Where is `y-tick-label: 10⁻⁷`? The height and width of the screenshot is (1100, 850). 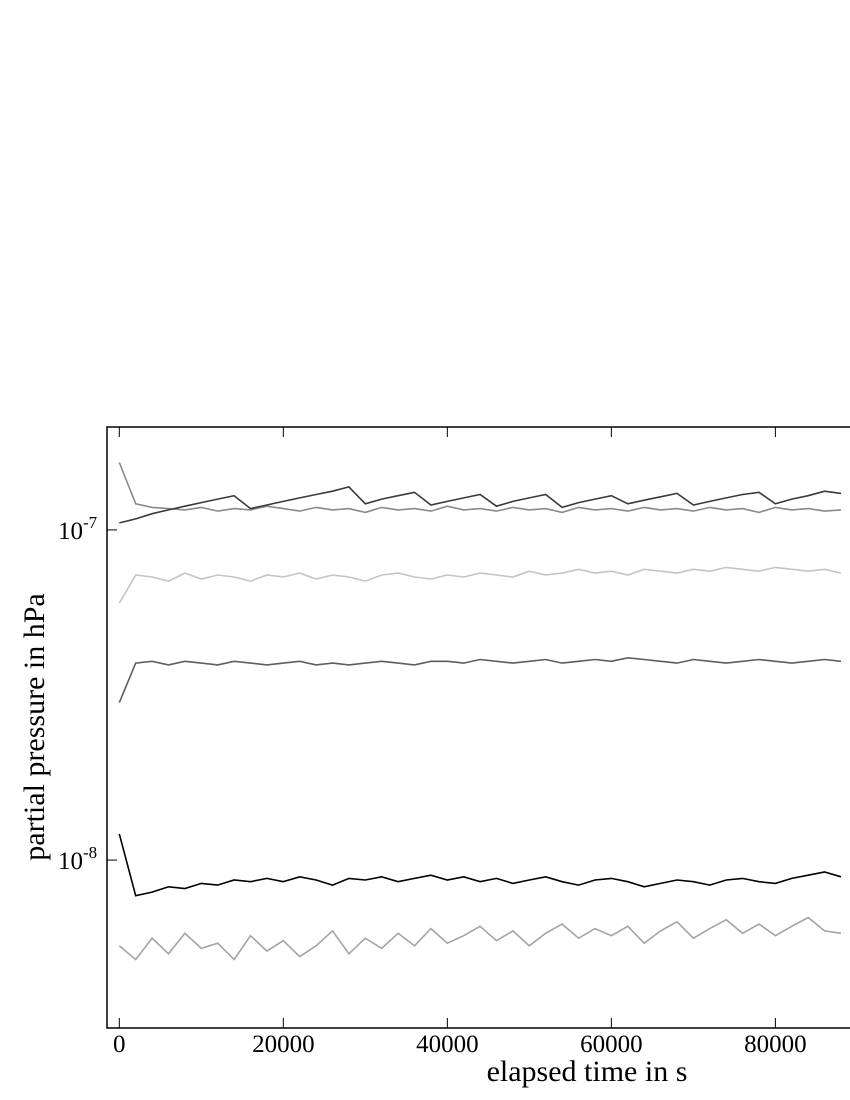 y-tick-label: 10⁻⁷ is located at coordinates (78, 529).